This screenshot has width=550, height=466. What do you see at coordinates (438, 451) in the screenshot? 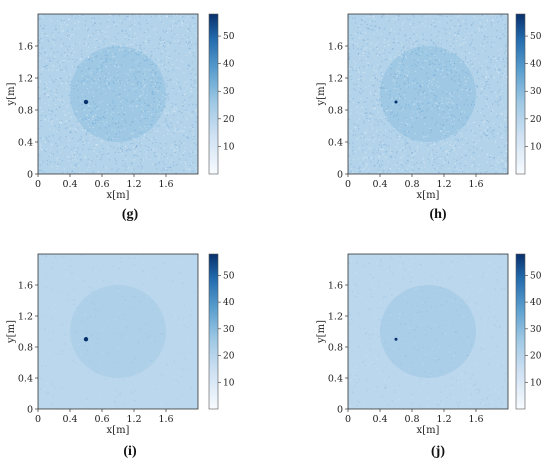
I see `panel-label: (j)` at bounding box center [438, 451].